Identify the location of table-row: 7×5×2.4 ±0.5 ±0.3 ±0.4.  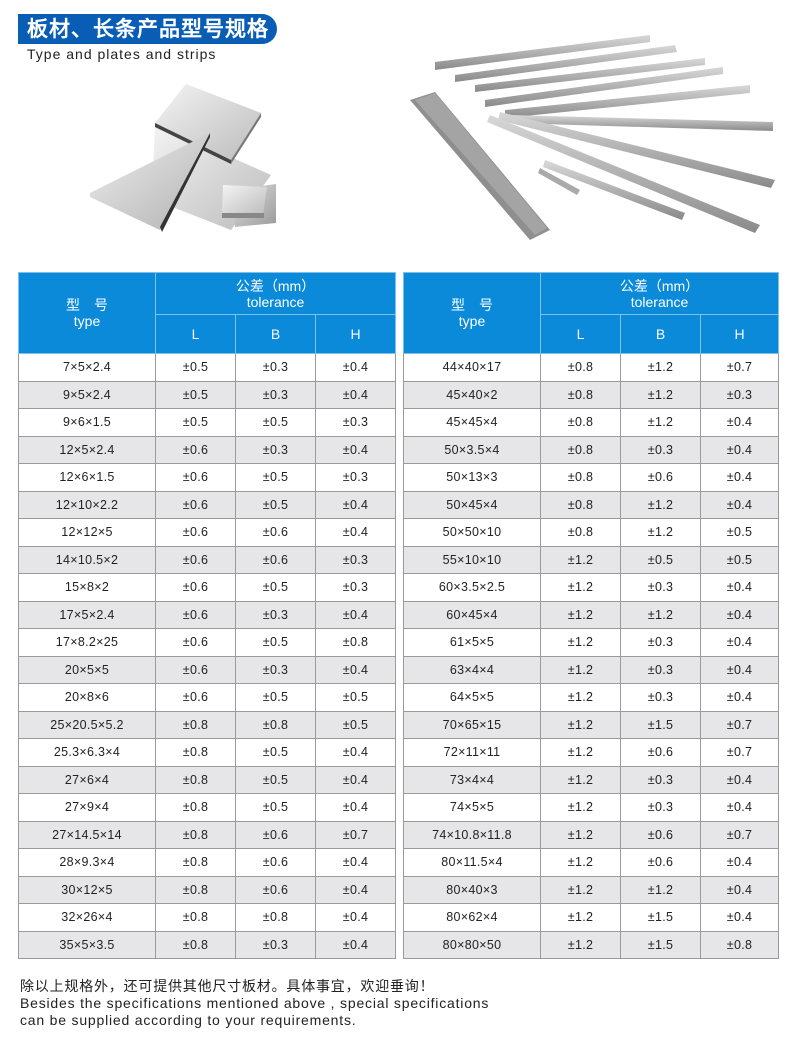
(207, 367).